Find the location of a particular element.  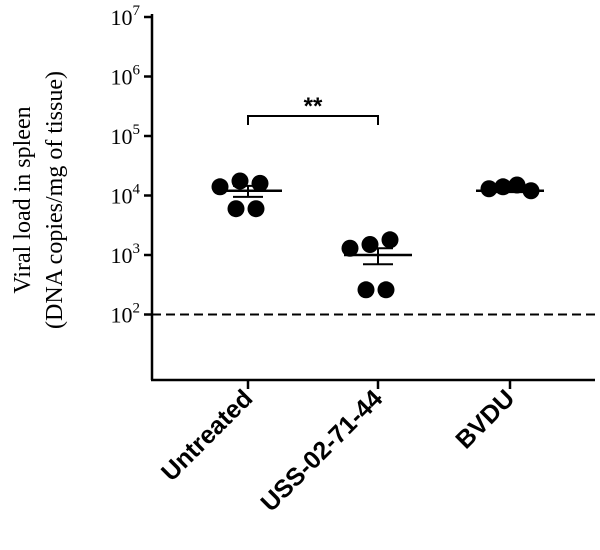

y-tick-label-exponent: 3 is located at coordinates (137, 249).